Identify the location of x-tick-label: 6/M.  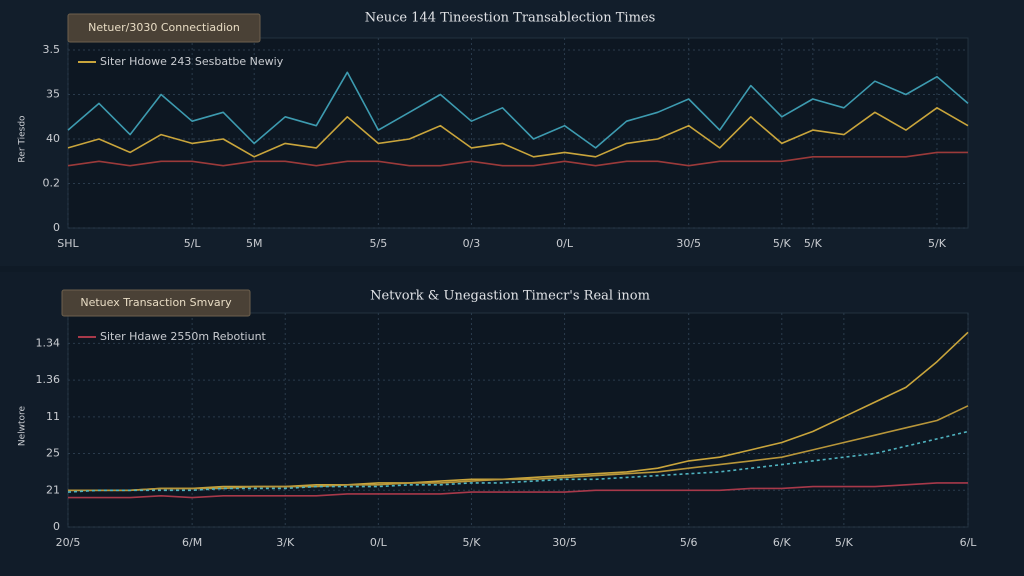
(192, 542).